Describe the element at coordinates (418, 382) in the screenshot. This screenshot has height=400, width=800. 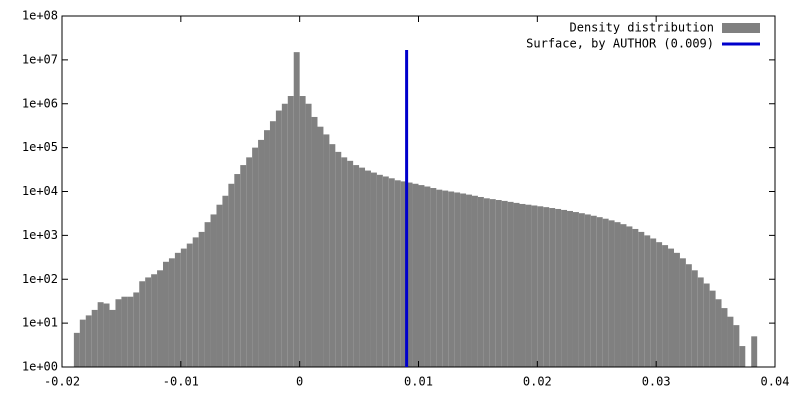
I see `x-tick-label: 0.01` at that location.